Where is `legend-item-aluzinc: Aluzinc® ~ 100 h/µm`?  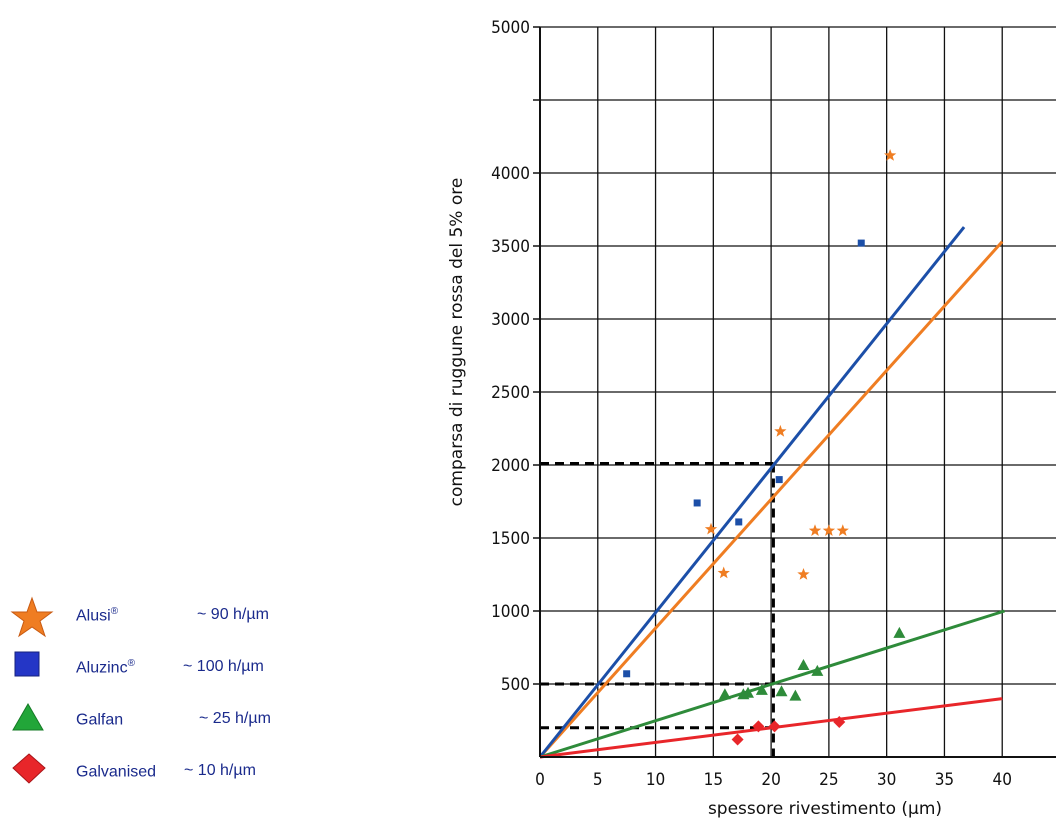
legend-item-aluzinc: Aluzinc® ~ 100 h/µm is located at coordinates (170, 674).